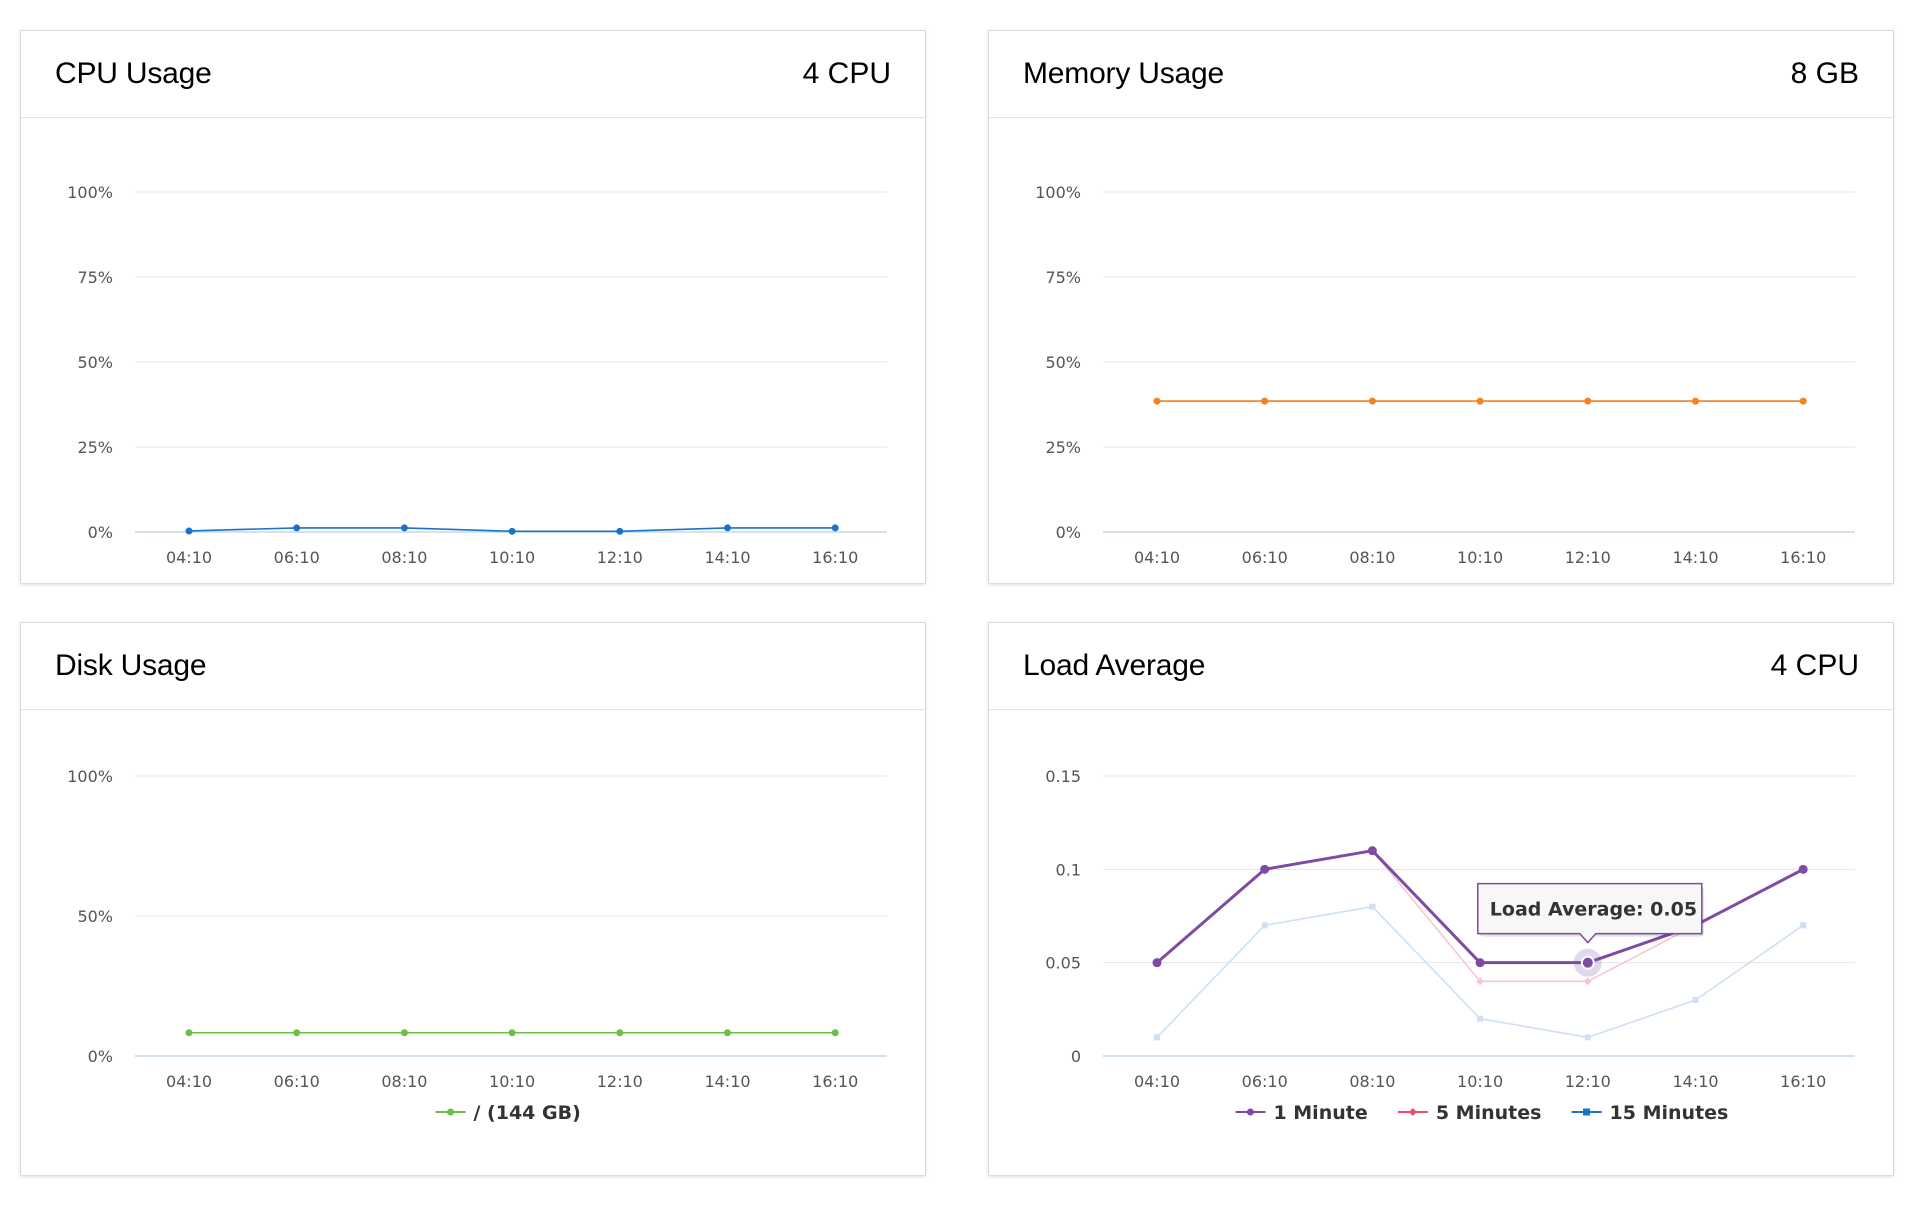 The height and width of the screenshot is (1205, 1920). What do you see at coordinates (1824, 73) in the screenshot?
I see `memory-total: 8 GB` at bounding box center [1824, 73].